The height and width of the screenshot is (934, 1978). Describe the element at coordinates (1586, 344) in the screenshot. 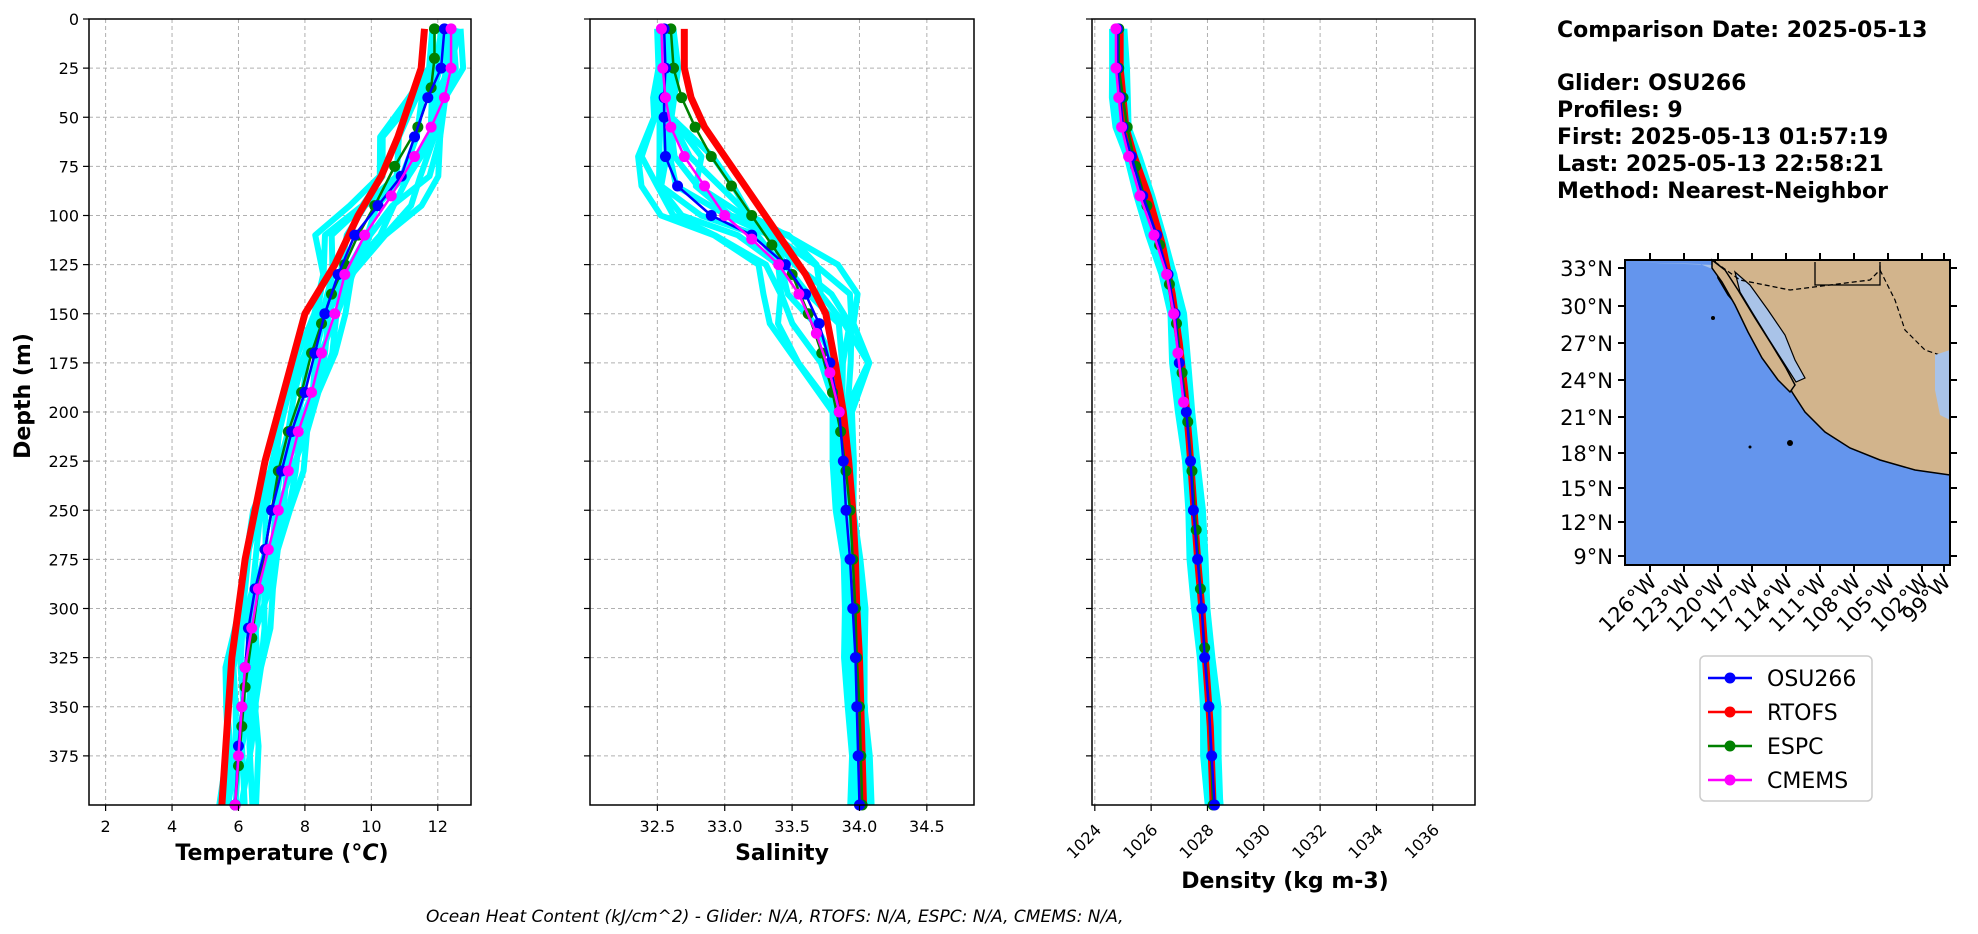

I see `map-lat-label: 27°N` at that location.